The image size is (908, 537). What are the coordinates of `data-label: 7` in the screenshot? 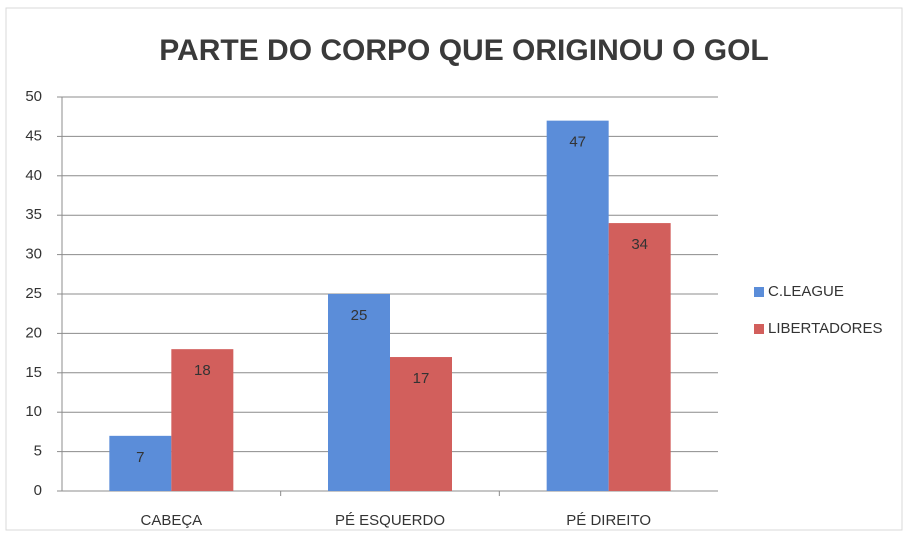 It's located at (140, 457).